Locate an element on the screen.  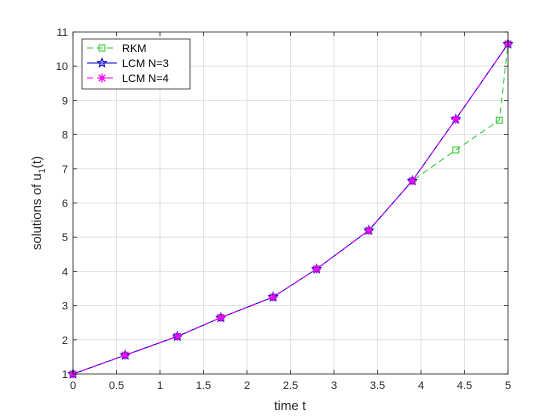
x-tick-label: 0 is located at coordinates (73, 386).